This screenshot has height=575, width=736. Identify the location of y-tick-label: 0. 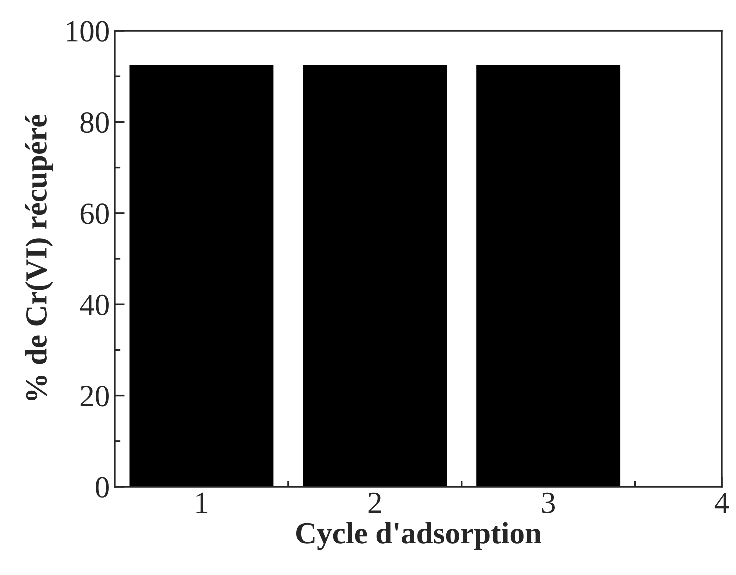
(102, 487).